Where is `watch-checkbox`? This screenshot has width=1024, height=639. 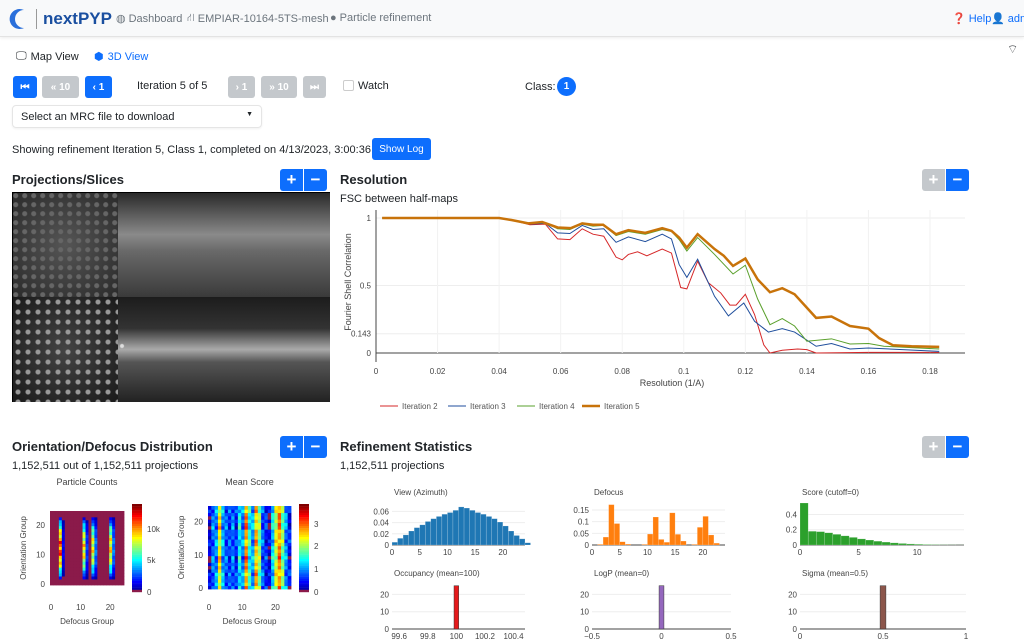
watch-checkbox is located at coordinates (348, 85).